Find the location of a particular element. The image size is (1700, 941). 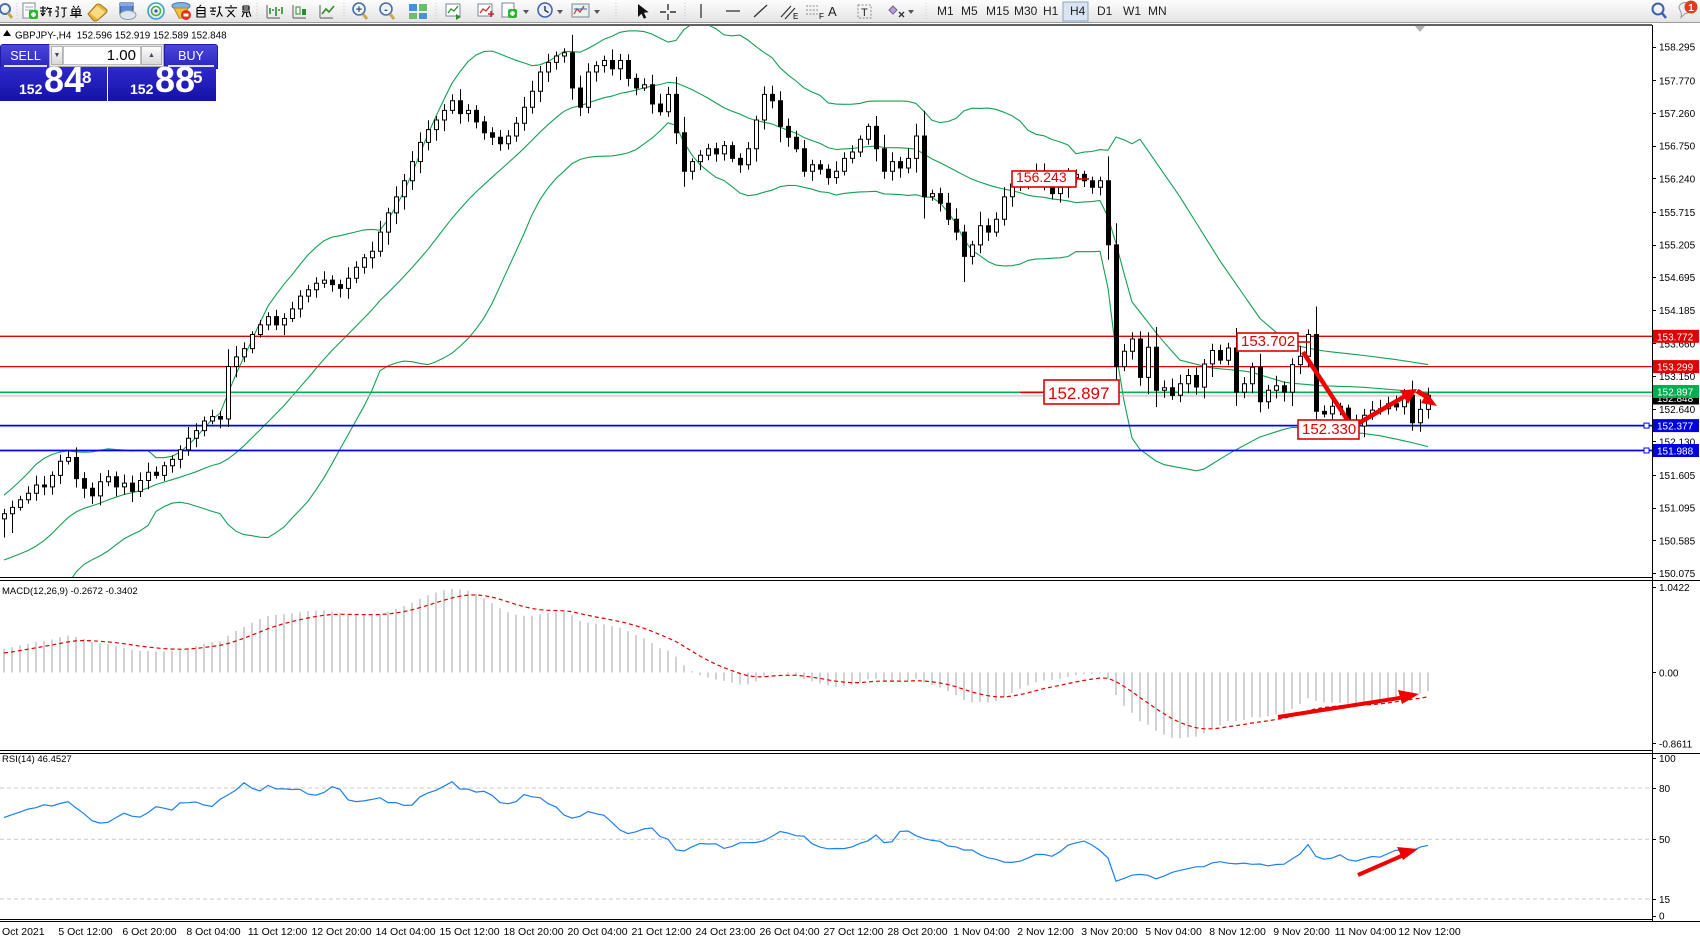

svg-text: 15 is located at coordinates (1665, 900).